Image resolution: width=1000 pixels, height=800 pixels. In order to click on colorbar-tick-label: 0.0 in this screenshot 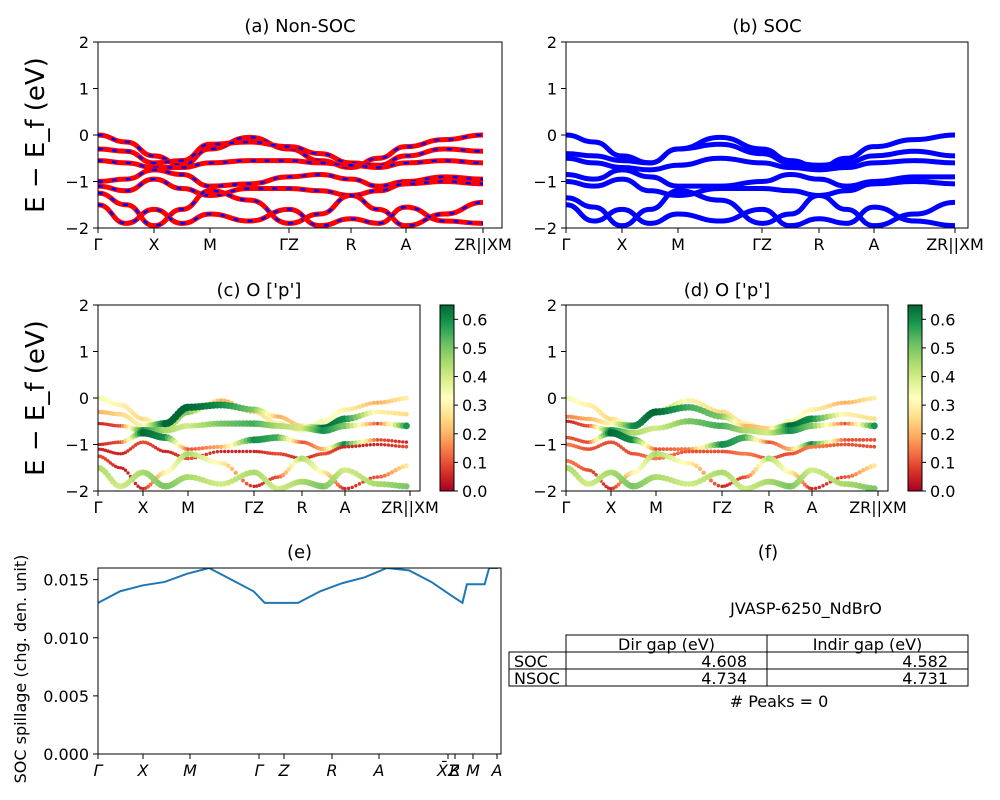, I will do `click(474, 491)`.